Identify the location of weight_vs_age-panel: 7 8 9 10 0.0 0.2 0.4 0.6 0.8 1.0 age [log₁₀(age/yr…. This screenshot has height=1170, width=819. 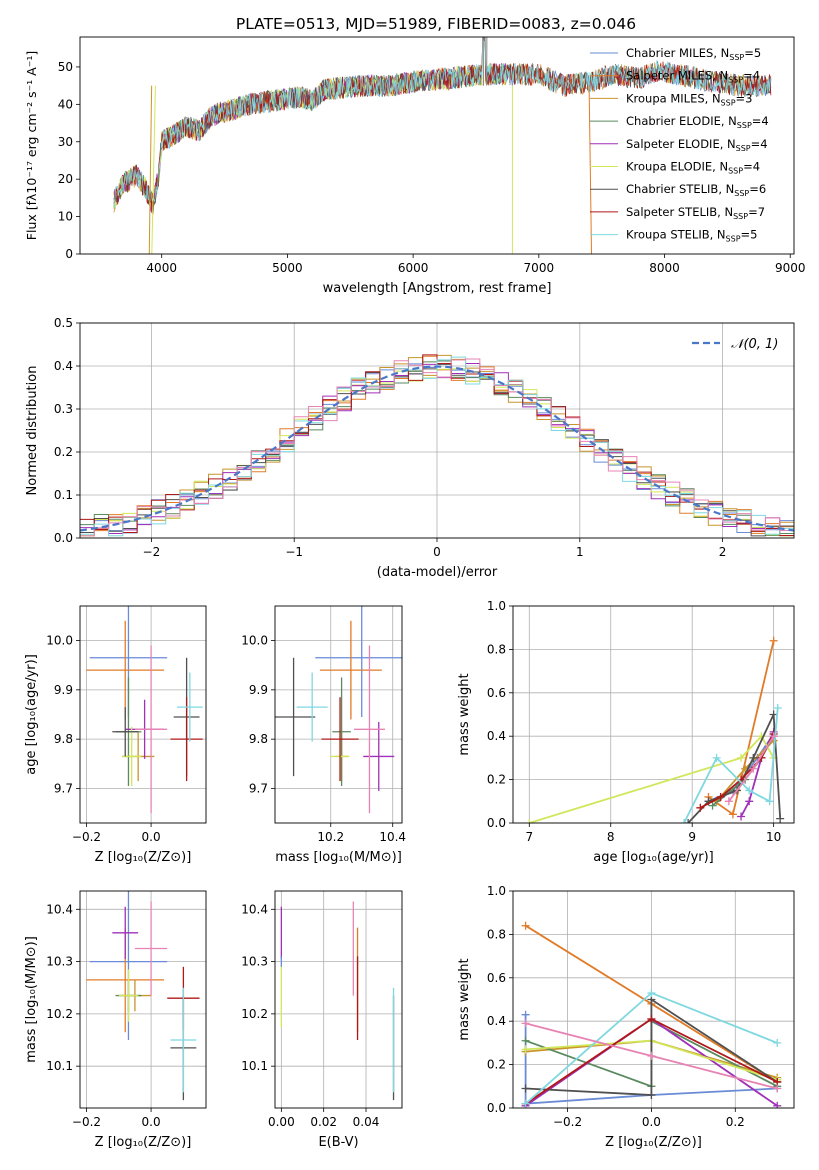
(626, 732).